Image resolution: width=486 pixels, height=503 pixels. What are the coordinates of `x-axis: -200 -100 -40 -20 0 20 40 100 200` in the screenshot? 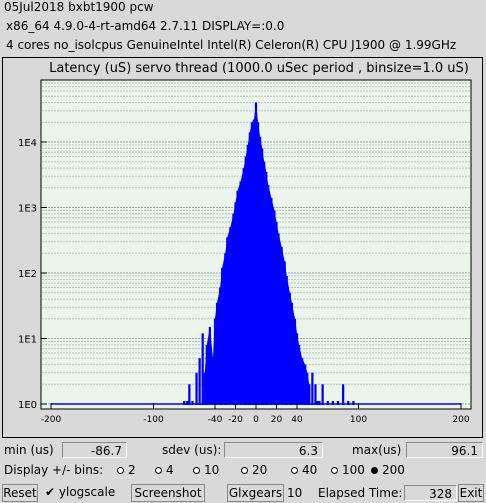 It's located at (255, 414).